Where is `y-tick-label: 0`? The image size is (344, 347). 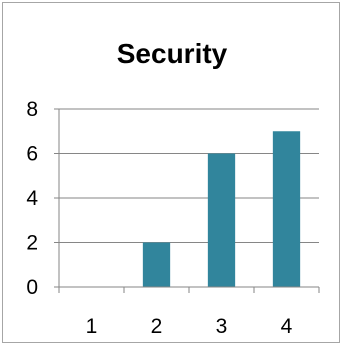 y-tick-label: 0 is located at coordinates (32, 287).